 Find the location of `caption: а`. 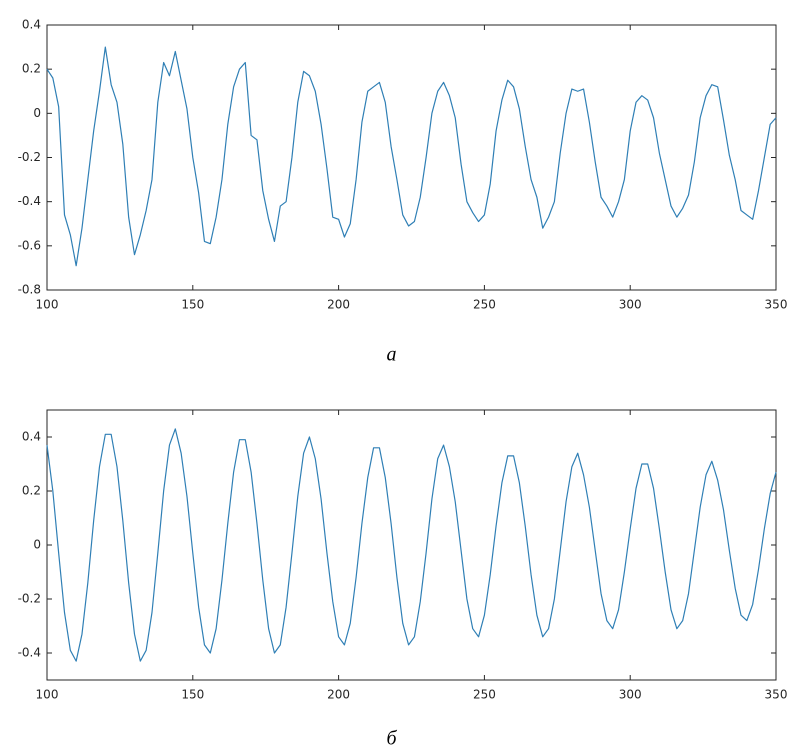

caption: а is located at coordinates (392, 355).